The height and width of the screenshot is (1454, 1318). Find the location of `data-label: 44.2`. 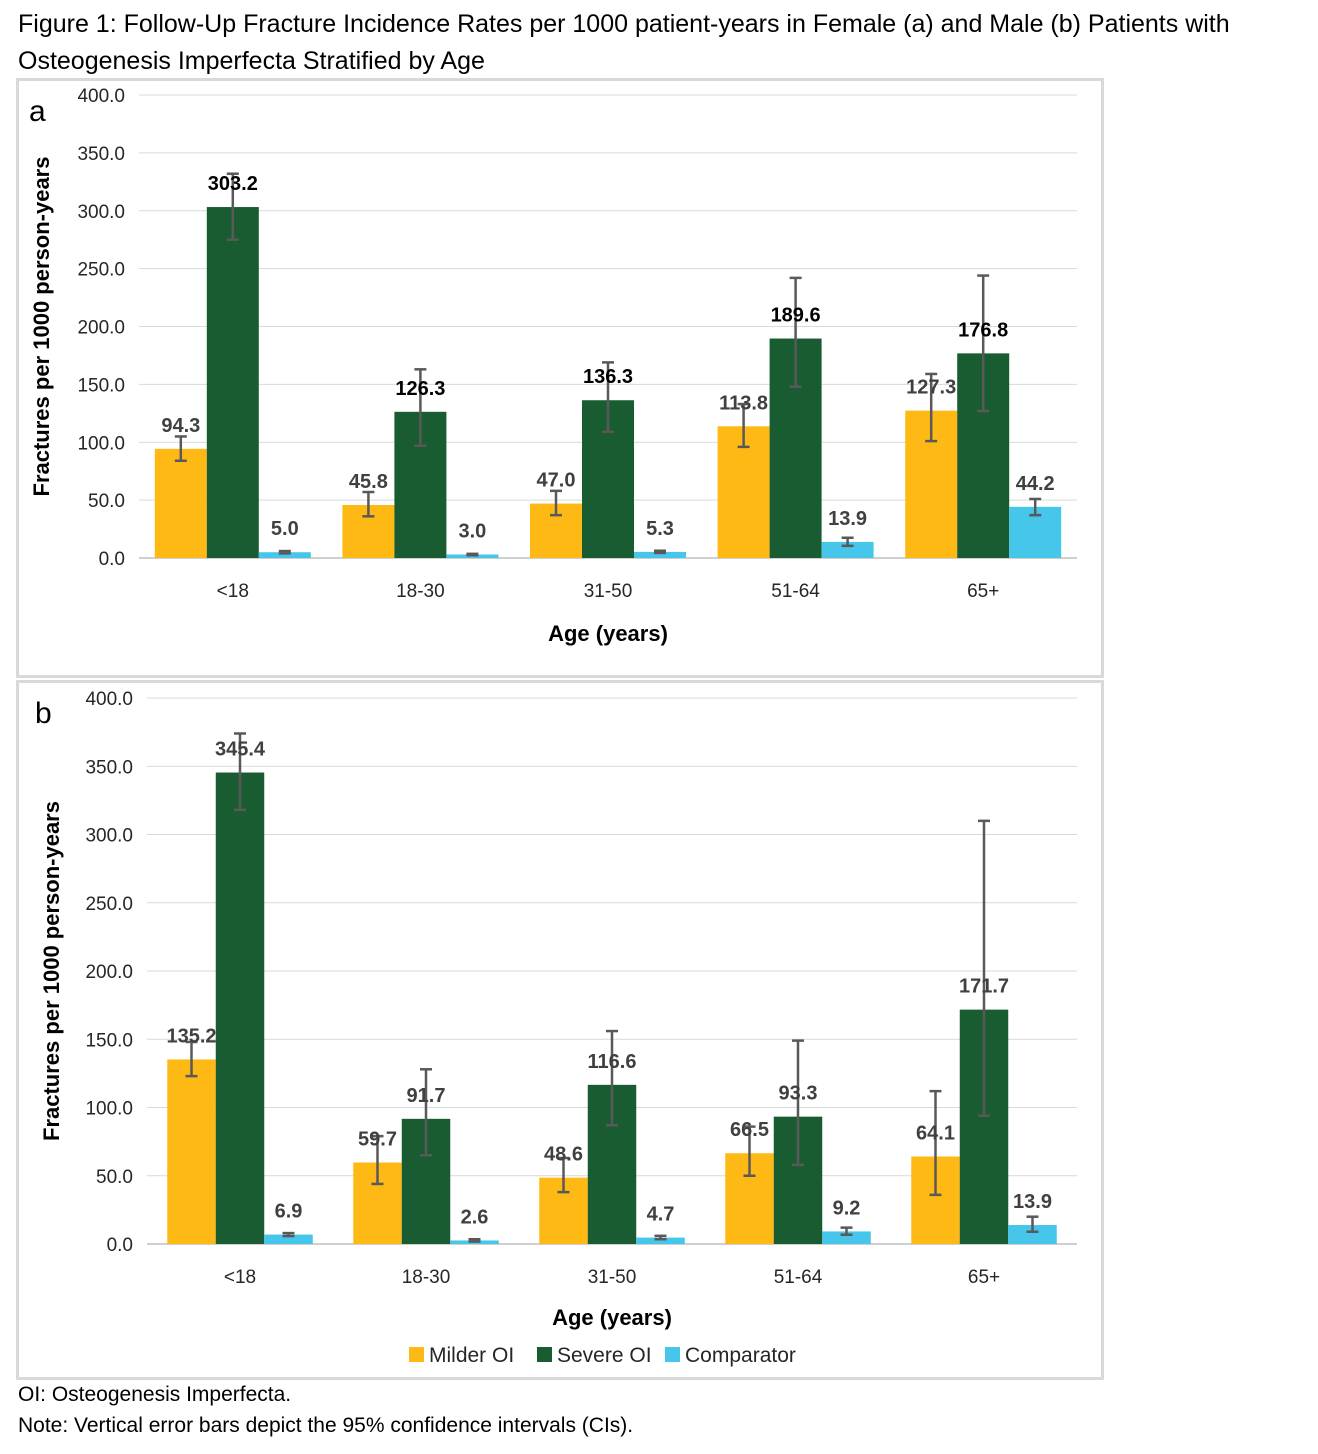

data-label: 44.2 is located at coordinates (1035, 484).